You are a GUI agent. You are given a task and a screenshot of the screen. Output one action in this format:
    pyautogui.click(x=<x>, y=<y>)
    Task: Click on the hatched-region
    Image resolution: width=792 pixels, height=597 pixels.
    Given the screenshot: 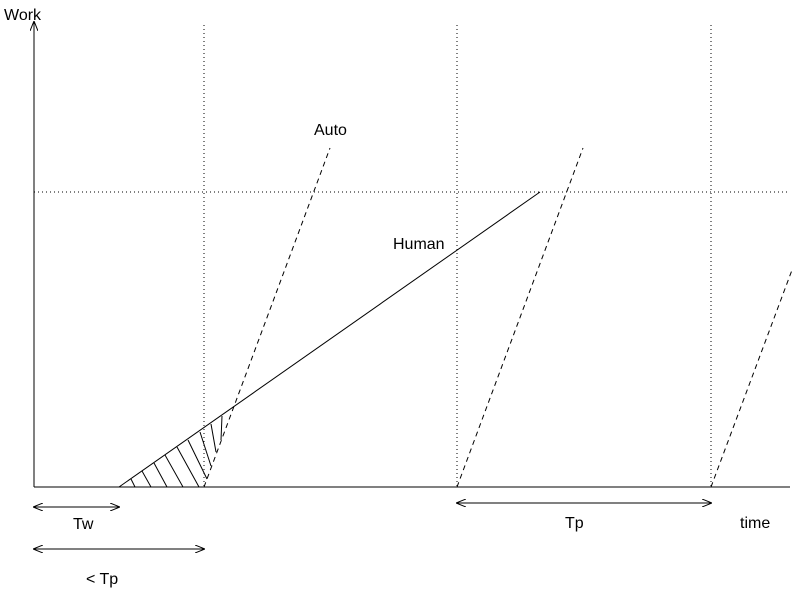 What is the action you would take?
    pyautogui.click(x=176, y=451)
    